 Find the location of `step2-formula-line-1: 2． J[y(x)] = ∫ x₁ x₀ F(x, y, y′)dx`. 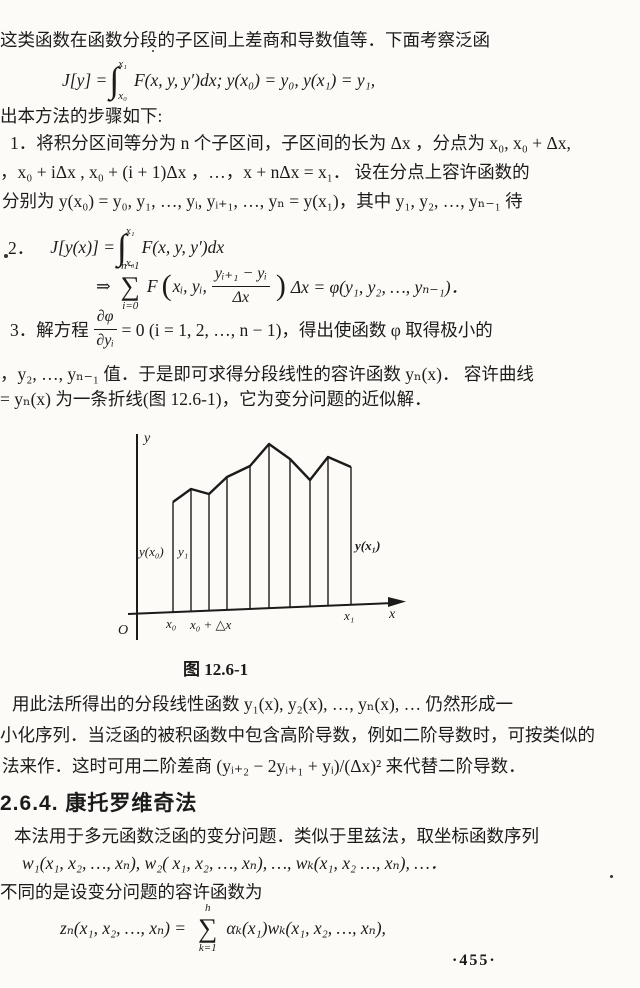

step2-formula-line-1: 2． J[y(x)] = ∫ x₁ x₀ F(x, y, y′)dx is located at coordinates (116, 247).